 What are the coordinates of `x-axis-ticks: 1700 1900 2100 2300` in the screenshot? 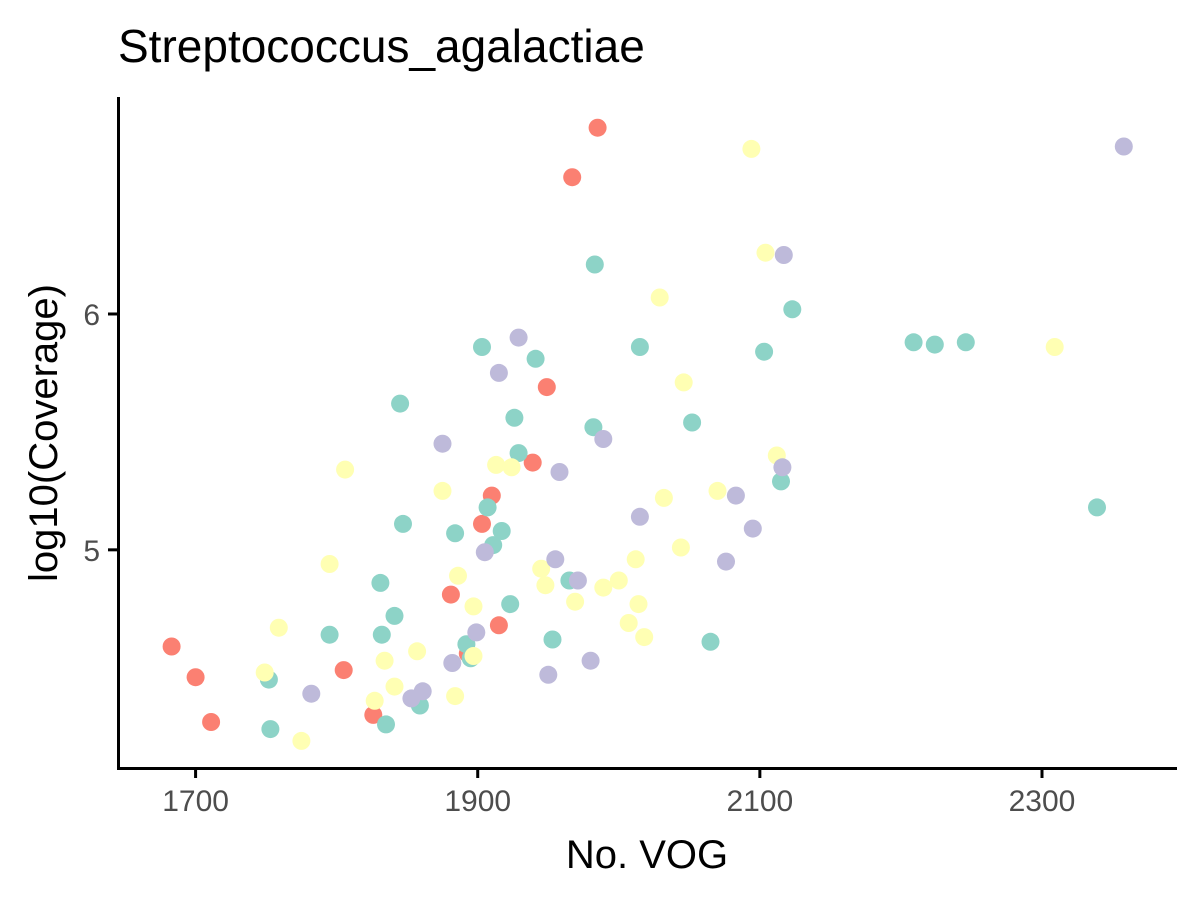 It's located at (618, 793).